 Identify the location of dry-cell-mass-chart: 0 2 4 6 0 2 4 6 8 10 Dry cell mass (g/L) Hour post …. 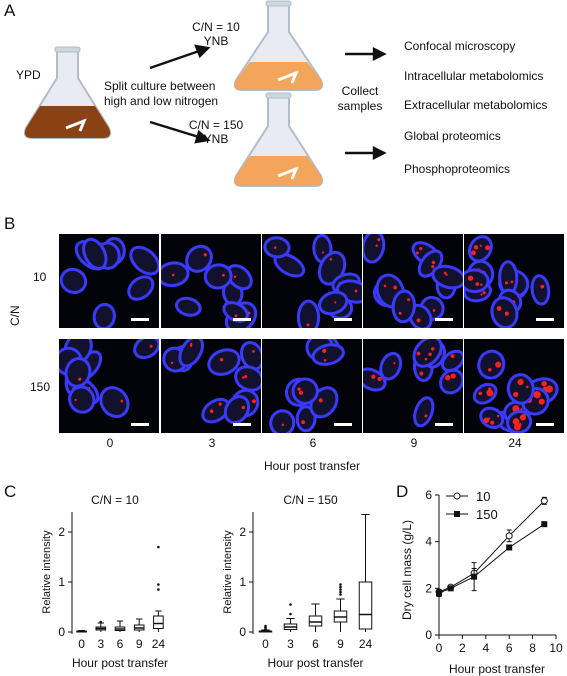
(481, 582).